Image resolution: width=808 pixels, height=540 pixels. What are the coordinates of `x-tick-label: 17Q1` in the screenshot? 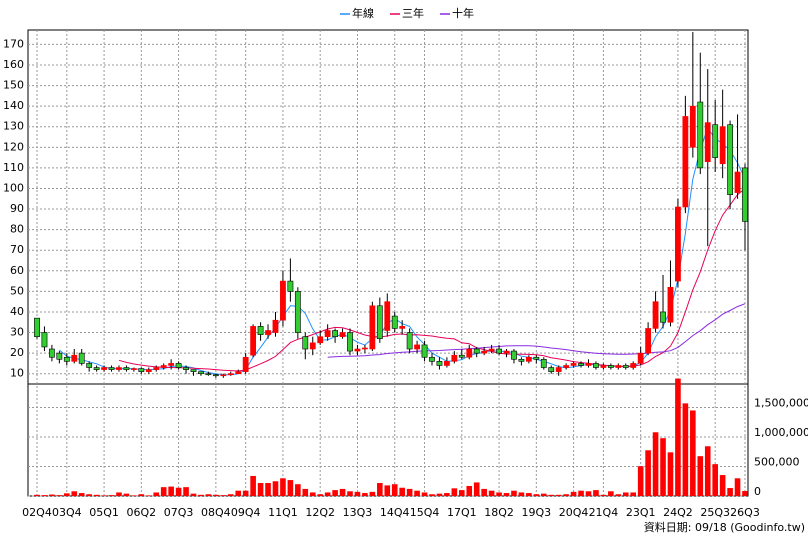 It's located at (462, 512).